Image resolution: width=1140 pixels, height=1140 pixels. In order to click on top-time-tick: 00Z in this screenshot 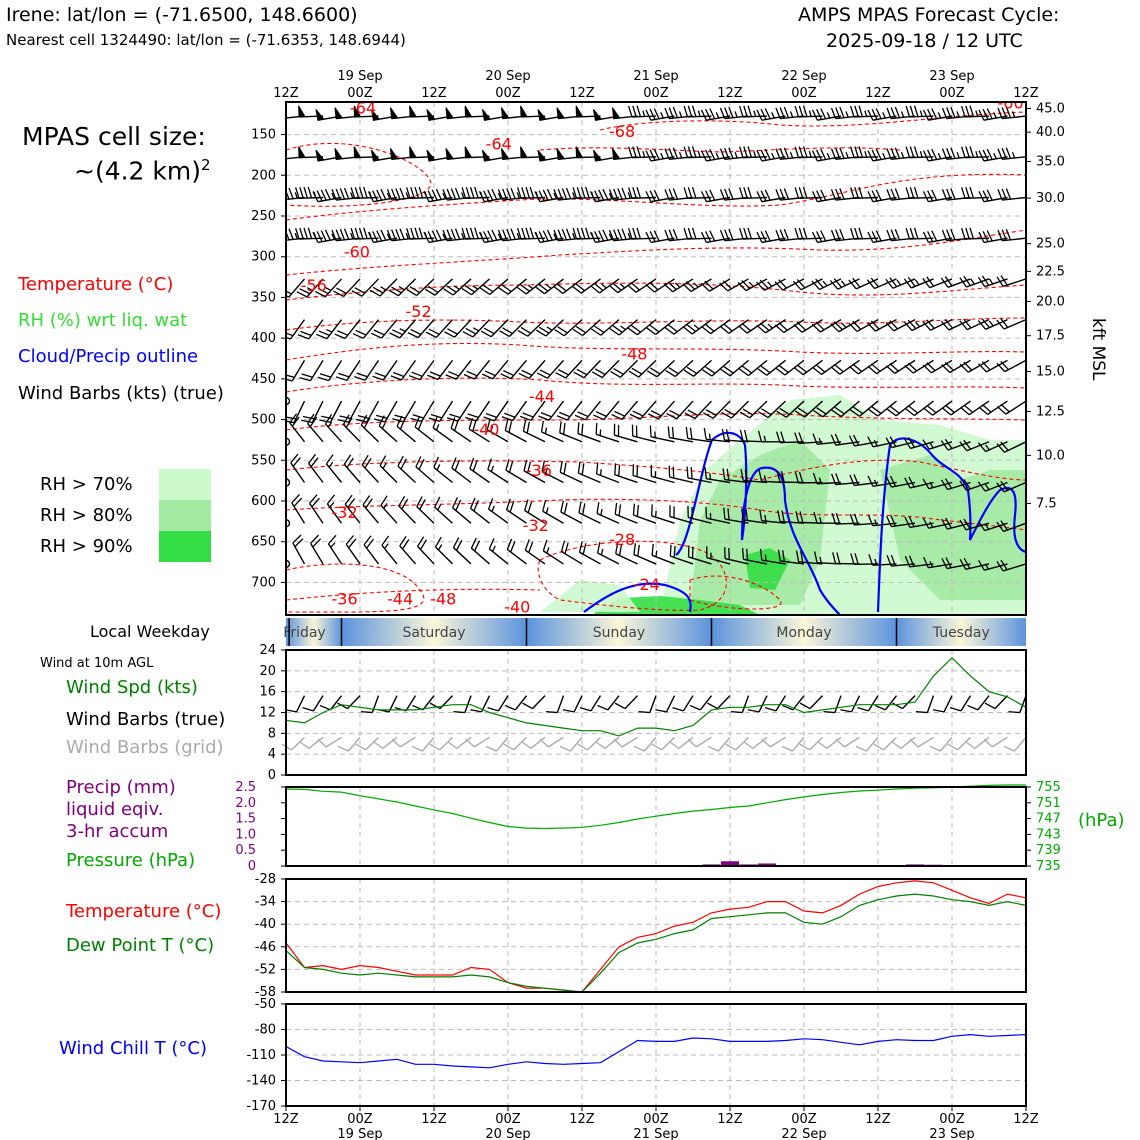, I will do `click(360, 93)`.